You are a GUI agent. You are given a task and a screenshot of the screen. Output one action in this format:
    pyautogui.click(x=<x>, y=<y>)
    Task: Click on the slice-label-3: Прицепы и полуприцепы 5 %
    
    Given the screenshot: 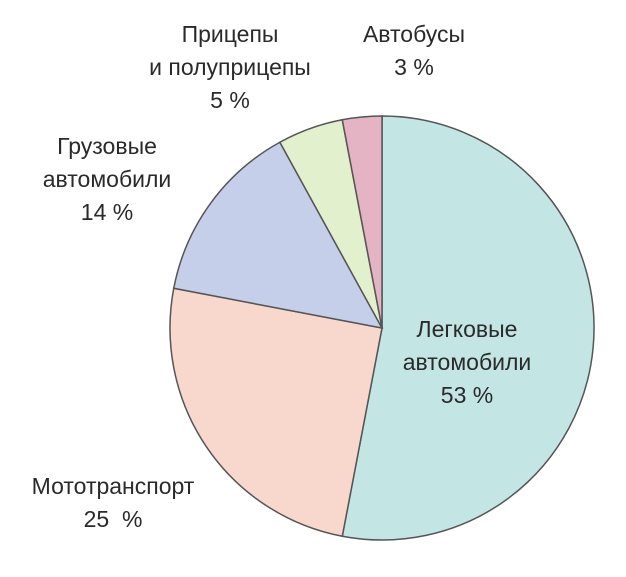 What is the action you would take?
    pyautogui.click(x=230, y=67)
    